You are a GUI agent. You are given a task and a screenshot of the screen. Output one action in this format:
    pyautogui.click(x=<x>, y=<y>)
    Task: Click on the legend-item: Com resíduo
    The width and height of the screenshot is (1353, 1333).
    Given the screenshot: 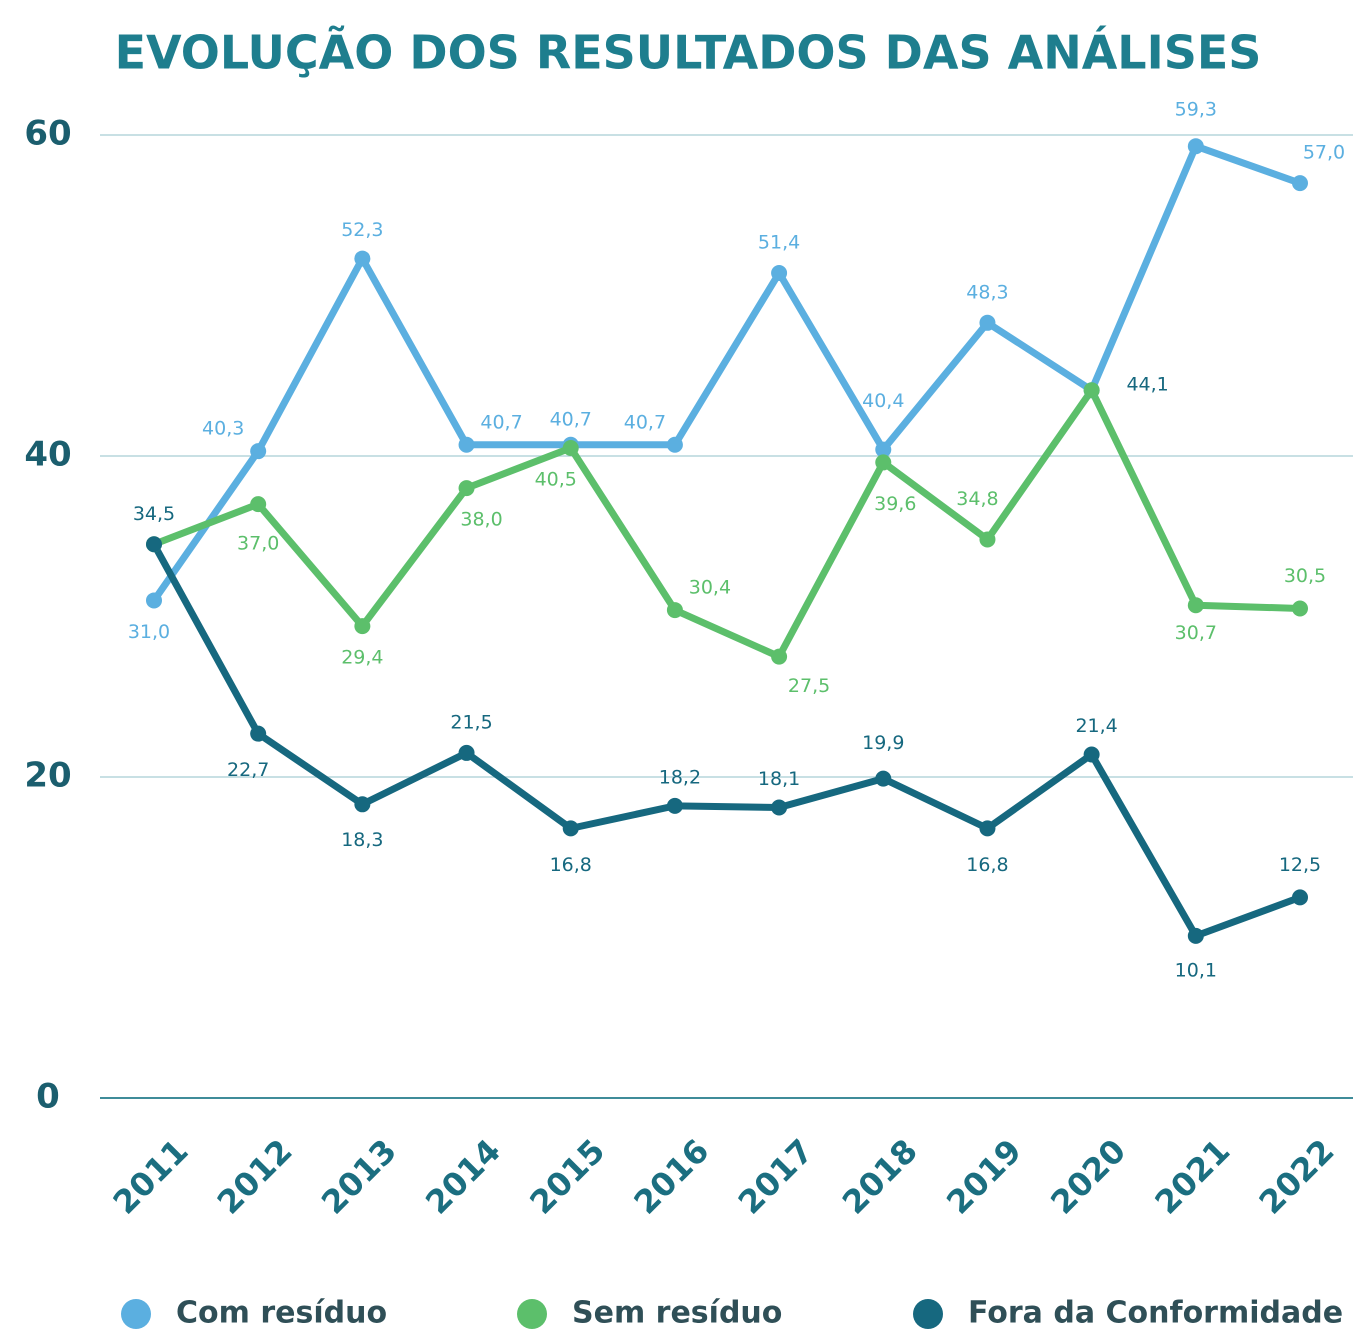 What is the action you would take?
    pyautogui.click(x=254, y=1313)
    